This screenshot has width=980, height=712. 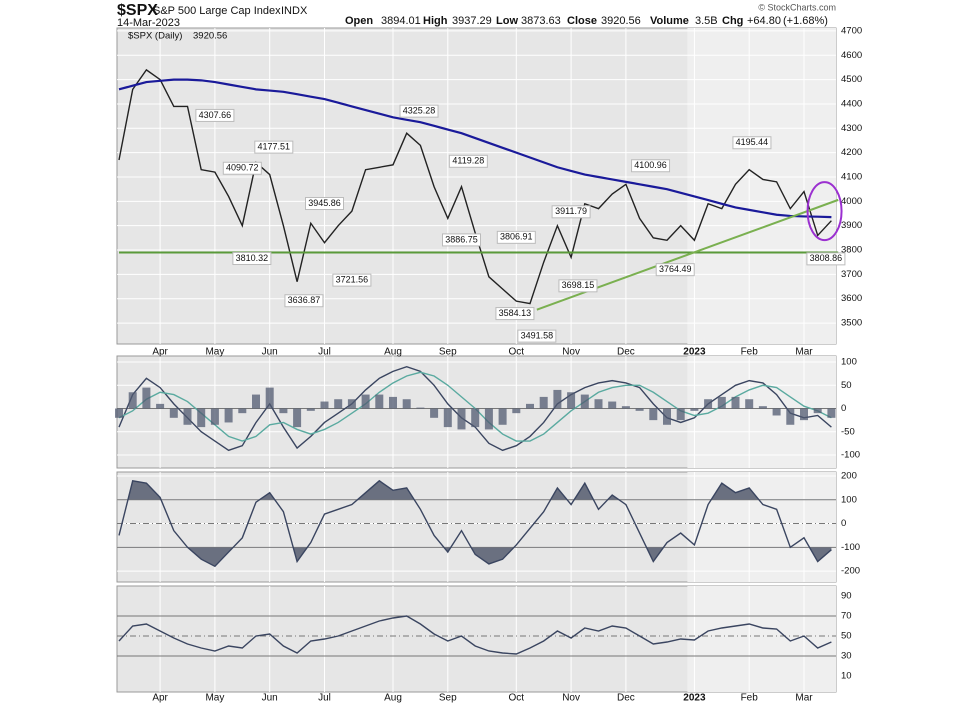 I want to click on x-tick-label: Aug, so click(x=393, y=698).